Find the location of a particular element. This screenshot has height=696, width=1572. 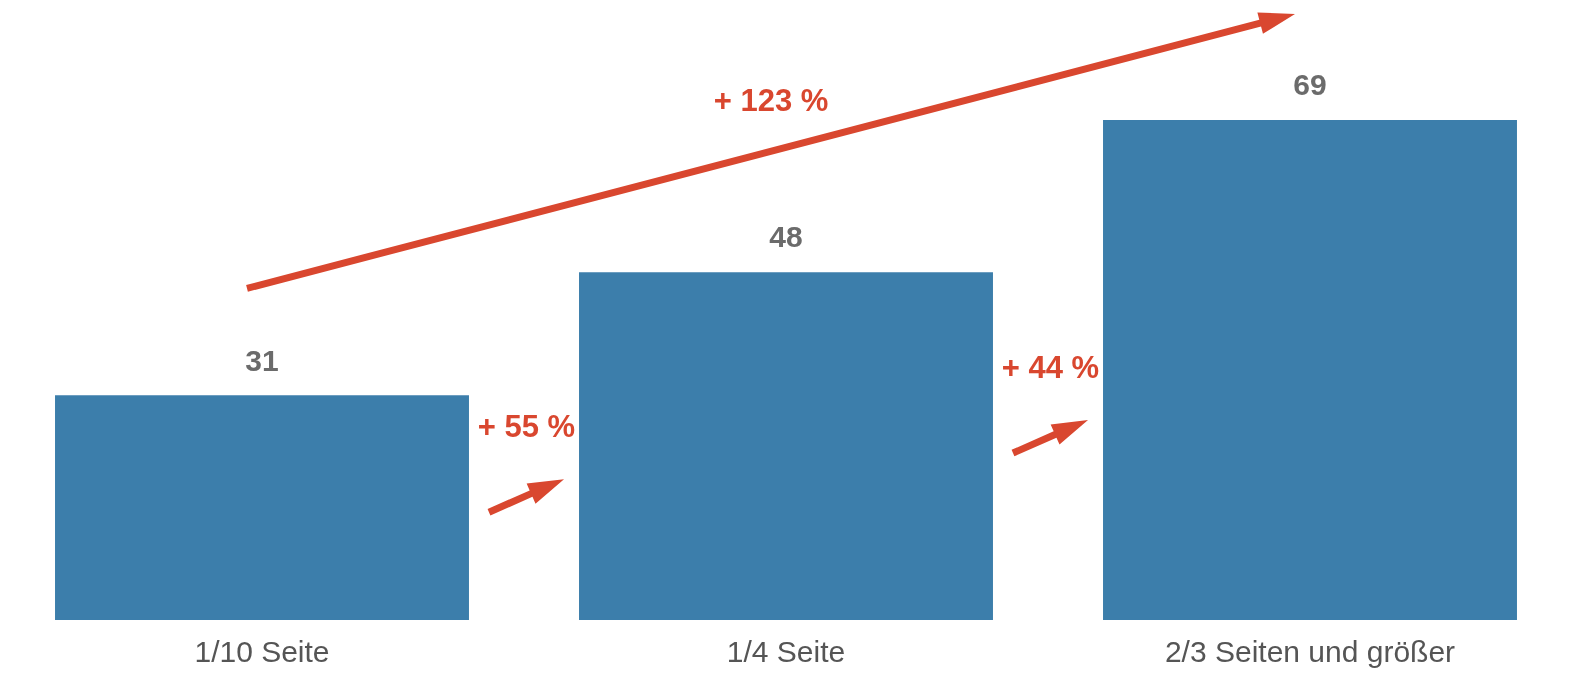

x-tick-label: 2/3 Seiten und größer is located at coordinates (1310, 652).